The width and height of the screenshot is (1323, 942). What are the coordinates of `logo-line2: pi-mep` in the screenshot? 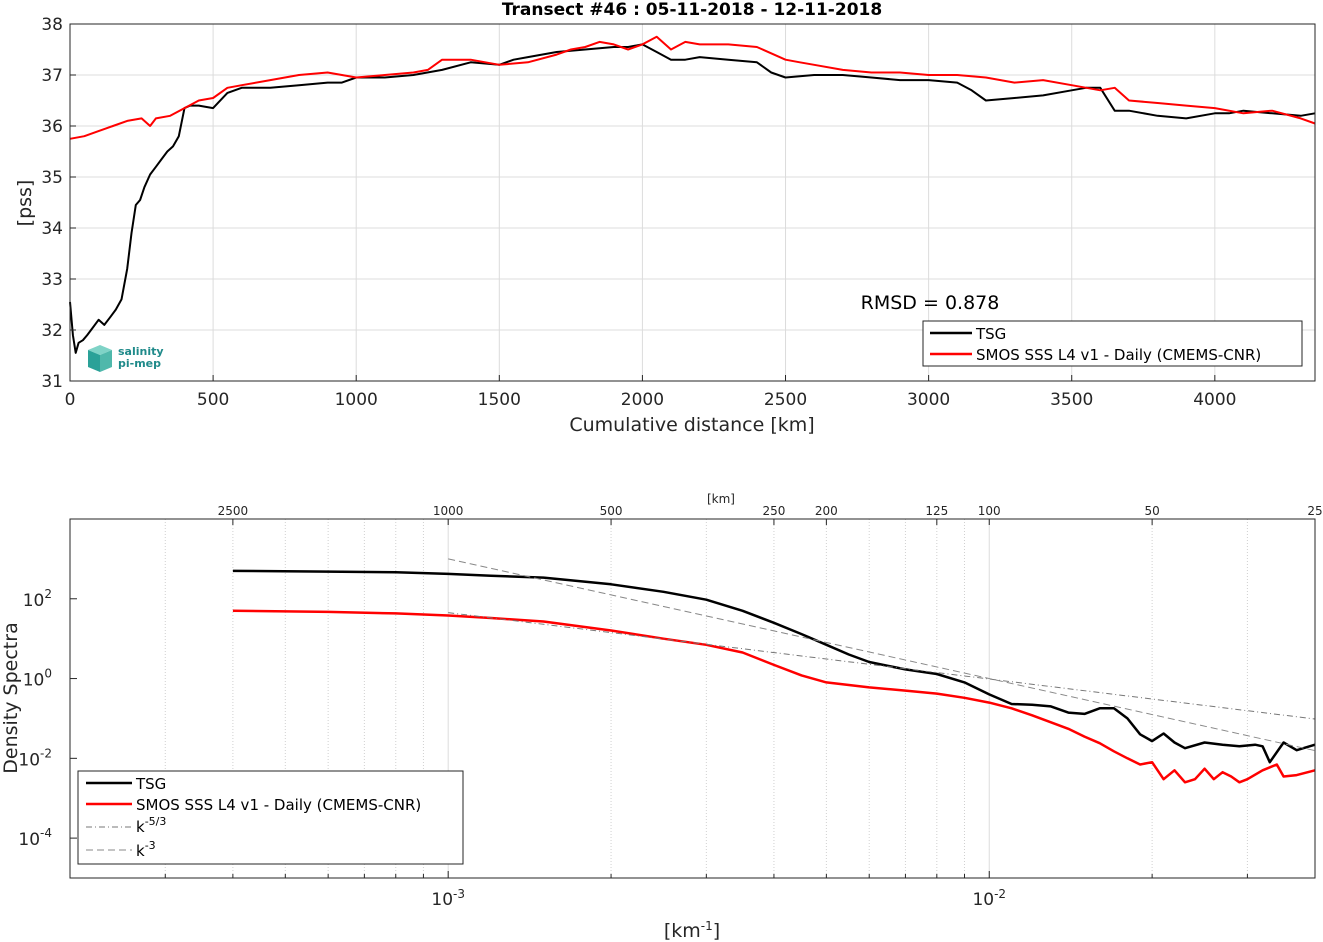 It's located at (139, 363).